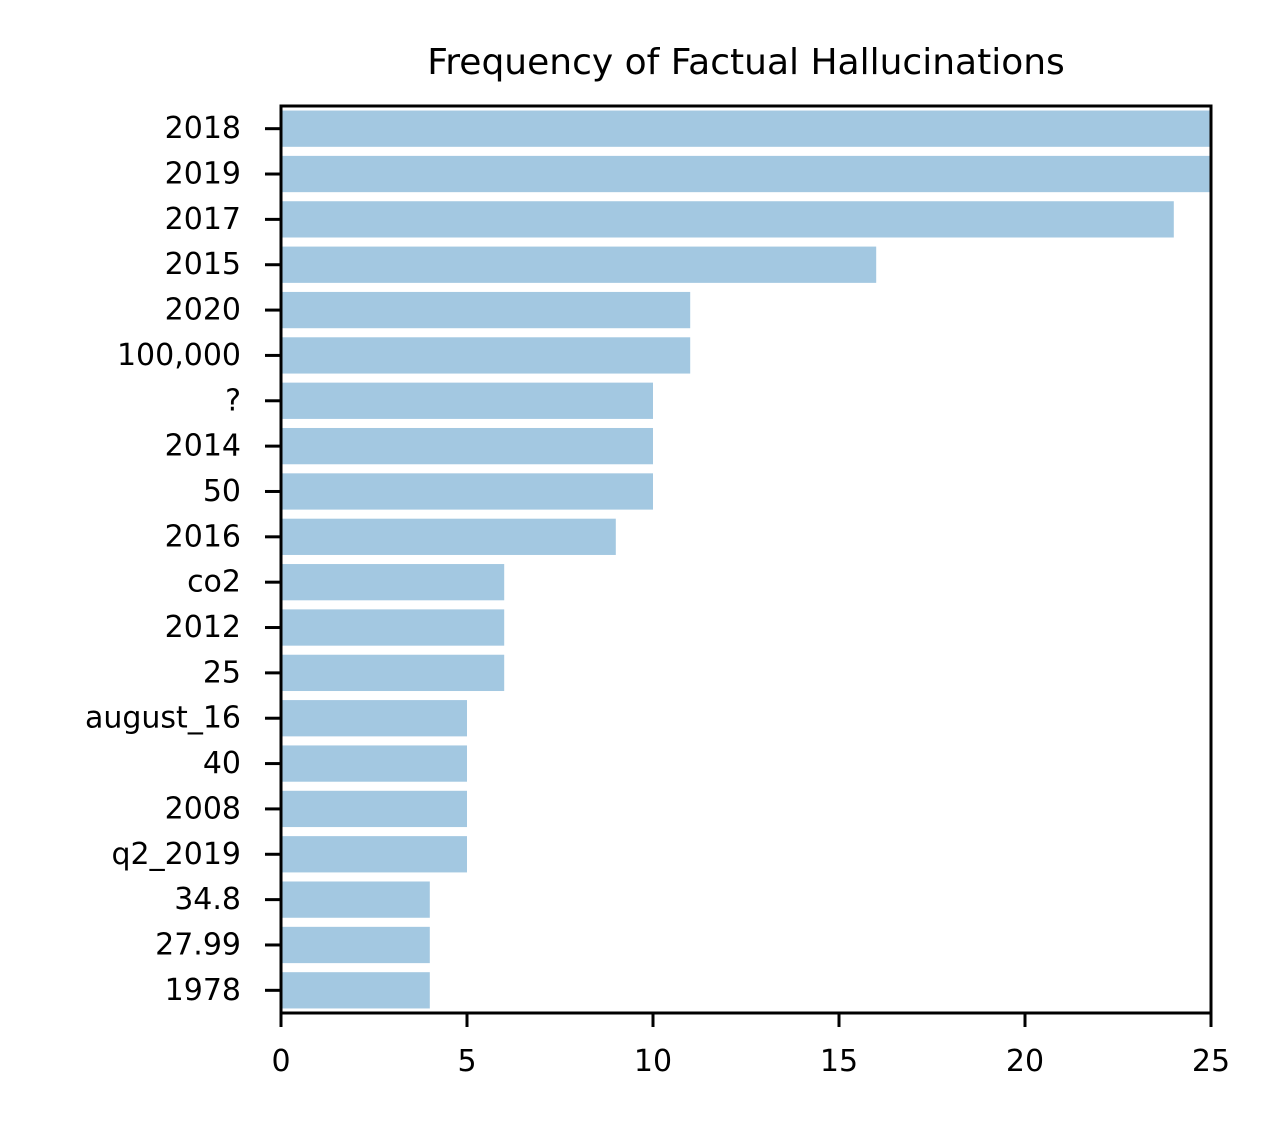 The height and width of the screenshot is (1131, 1275). I want to click on bar-2016, so click(448, 536).